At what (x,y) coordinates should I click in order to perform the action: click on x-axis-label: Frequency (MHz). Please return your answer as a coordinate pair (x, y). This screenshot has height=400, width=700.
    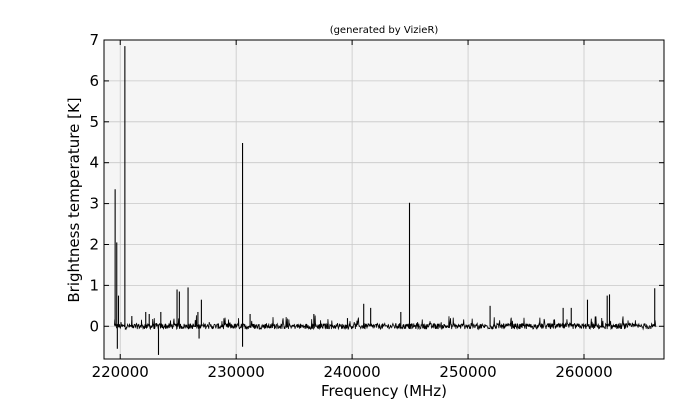
    Looking at the image, I should click on (384, 391).